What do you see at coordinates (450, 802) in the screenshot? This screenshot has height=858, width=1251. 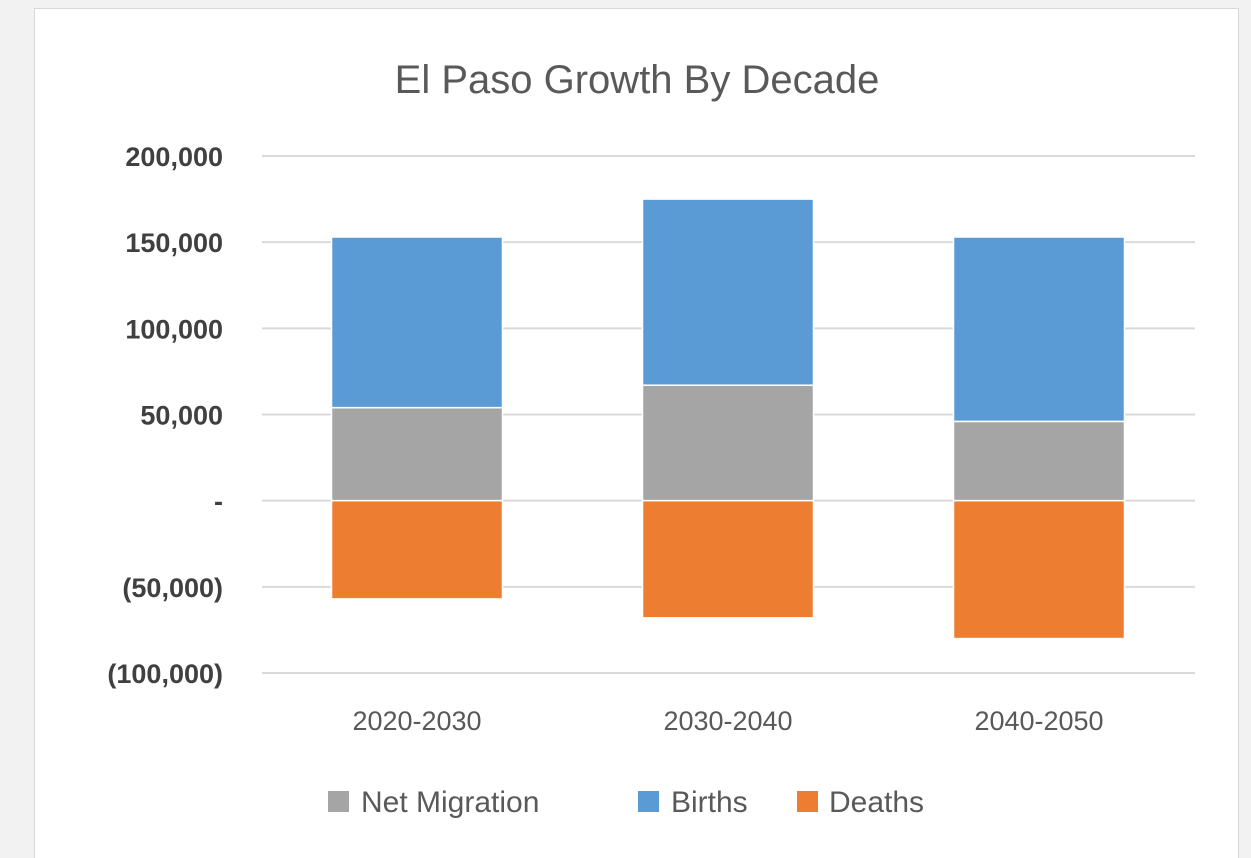 I see `legend-label: Net Migration` at bounding box center [450, 802].